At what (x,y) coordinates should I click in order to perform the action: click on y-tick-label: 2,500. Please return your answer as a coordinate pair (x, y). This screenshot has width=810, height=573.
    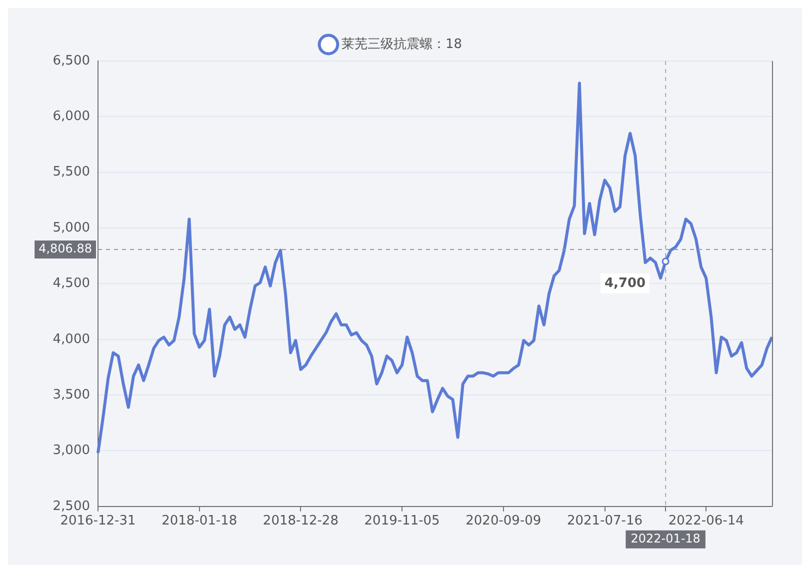
    Looking at the image, I should click on (71, 506).